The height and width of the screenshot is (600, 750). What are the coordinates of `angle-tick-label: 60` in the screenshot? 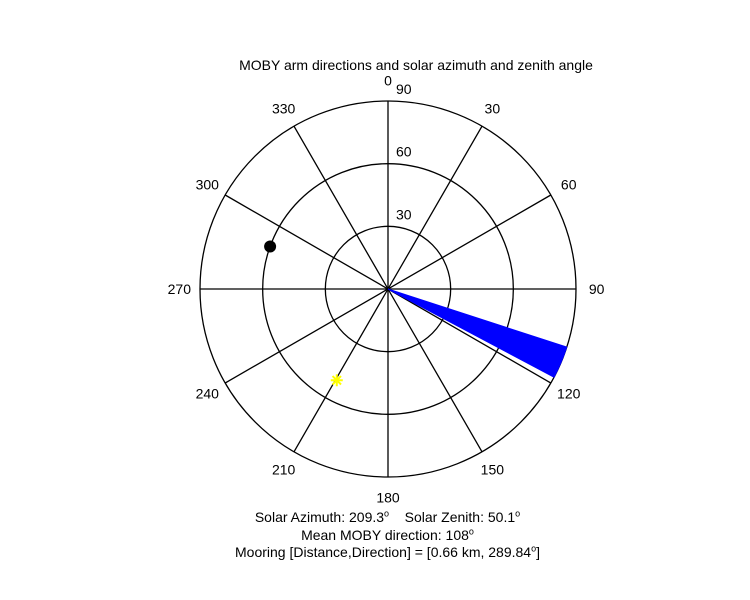 It's located at (569, 185).